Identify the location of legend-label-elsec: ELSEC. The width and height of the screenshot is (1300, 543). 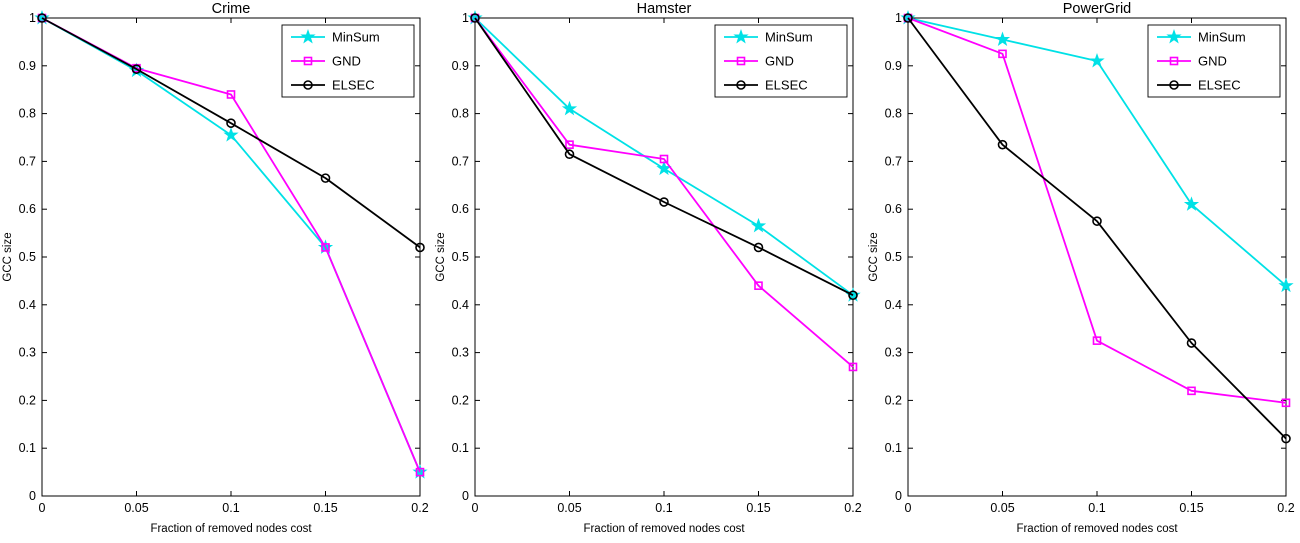
(786, 85).